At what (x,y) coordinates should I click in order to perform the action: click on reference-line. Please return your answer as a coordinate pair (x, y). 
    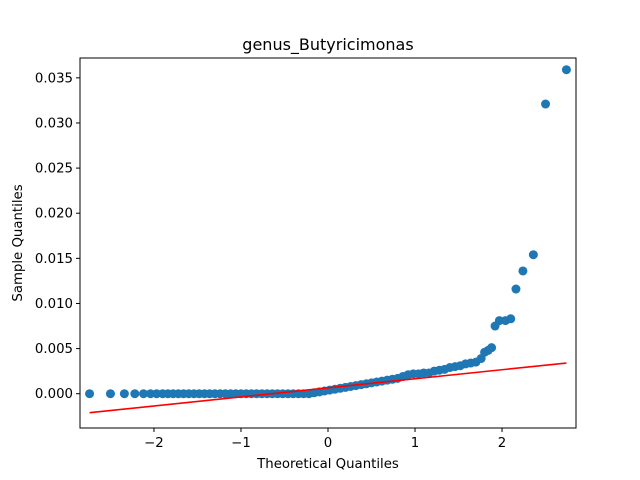
    Looking at the image, I should click on (328, 388).